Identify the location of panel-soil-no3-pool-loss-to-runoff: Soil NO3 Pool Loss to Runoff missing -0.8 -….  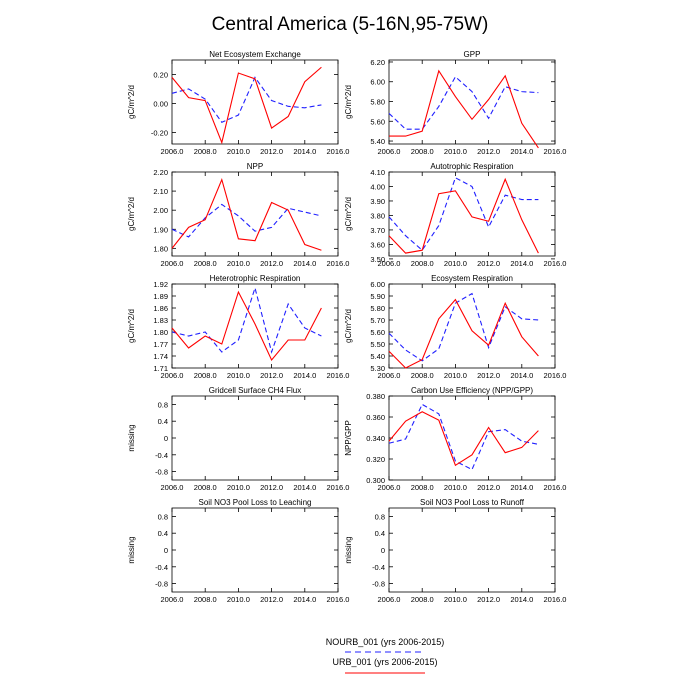
(455, 551).